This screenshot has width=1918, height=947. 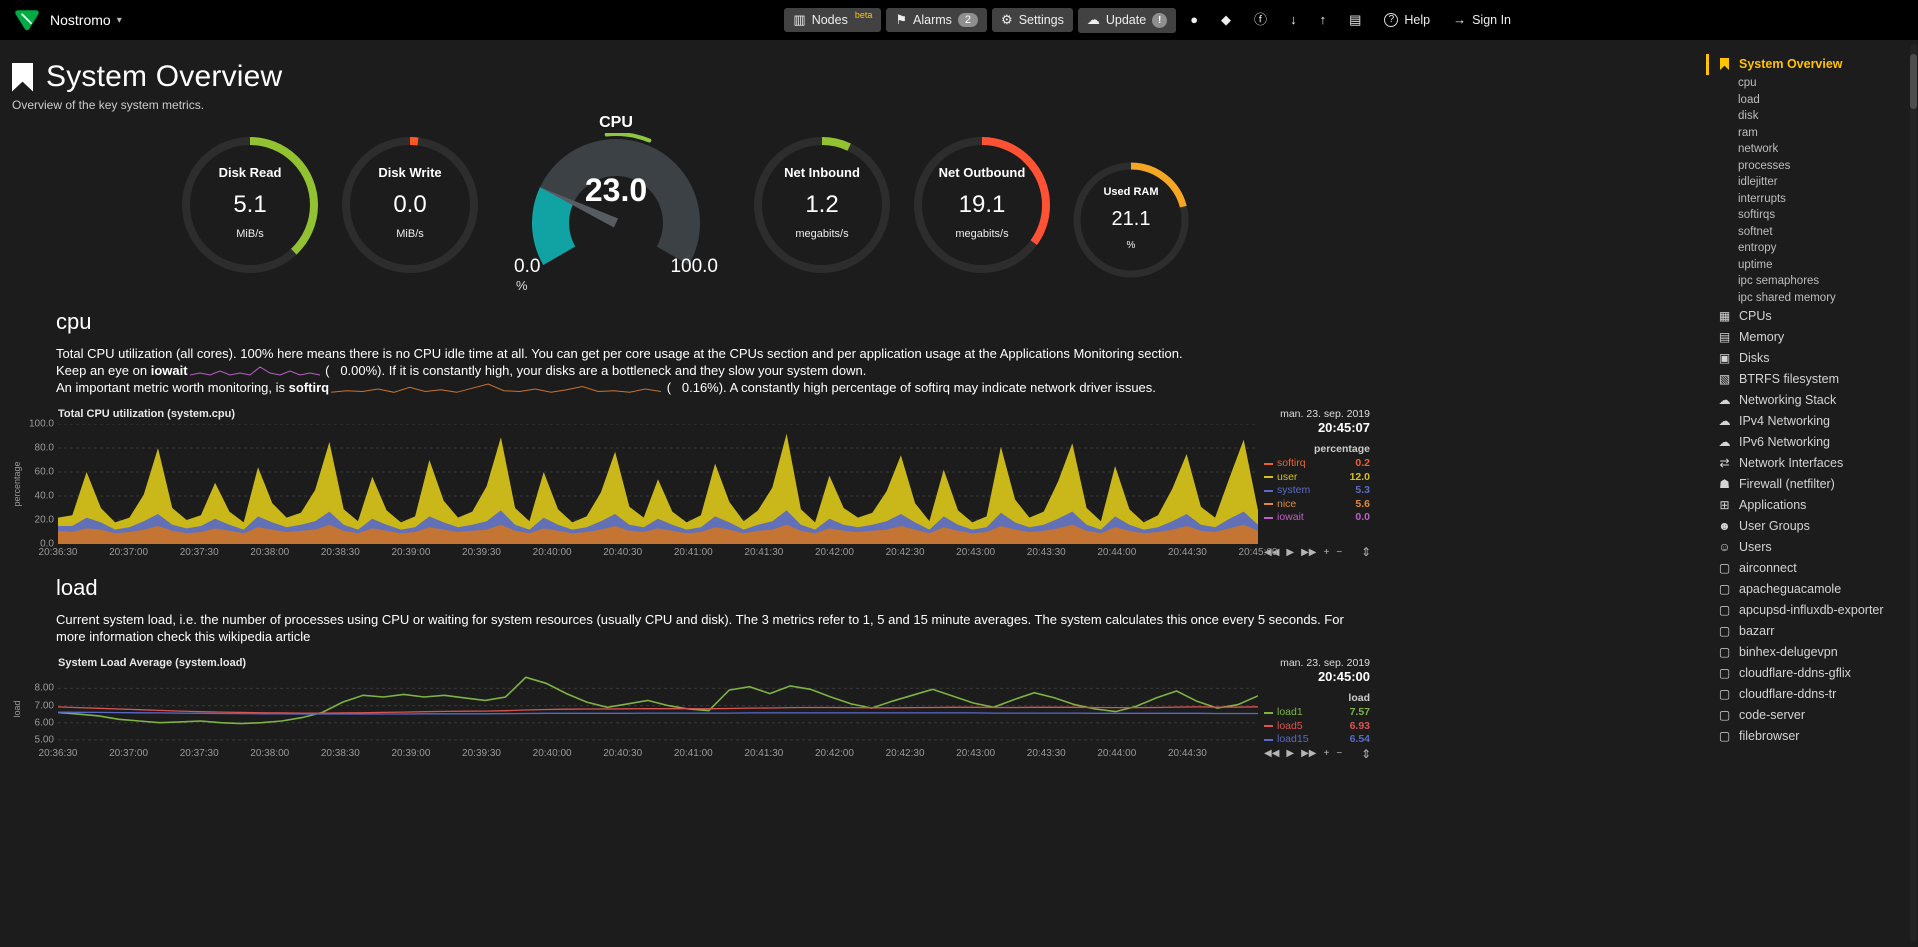 I want to click on sidebar-item-airconnect: ▢ airconnect, so click(x=1812, y=568).